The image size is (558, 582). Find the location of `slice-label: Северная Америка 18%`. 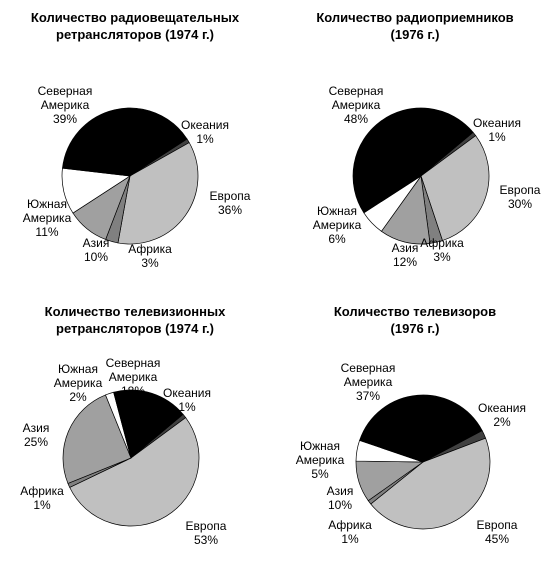

slice-label: Северная Америка 18% is located at coordinates (133, 377).